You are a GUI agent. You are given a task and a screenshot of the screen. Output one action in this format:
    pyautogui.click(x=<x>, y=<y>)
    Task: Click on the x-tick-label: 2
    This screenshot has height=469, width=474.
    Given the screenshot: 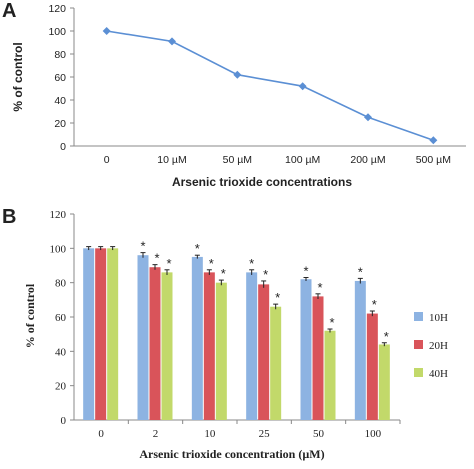 What is the action you would take?
    pyautogui.click(x=156, y=434)
    